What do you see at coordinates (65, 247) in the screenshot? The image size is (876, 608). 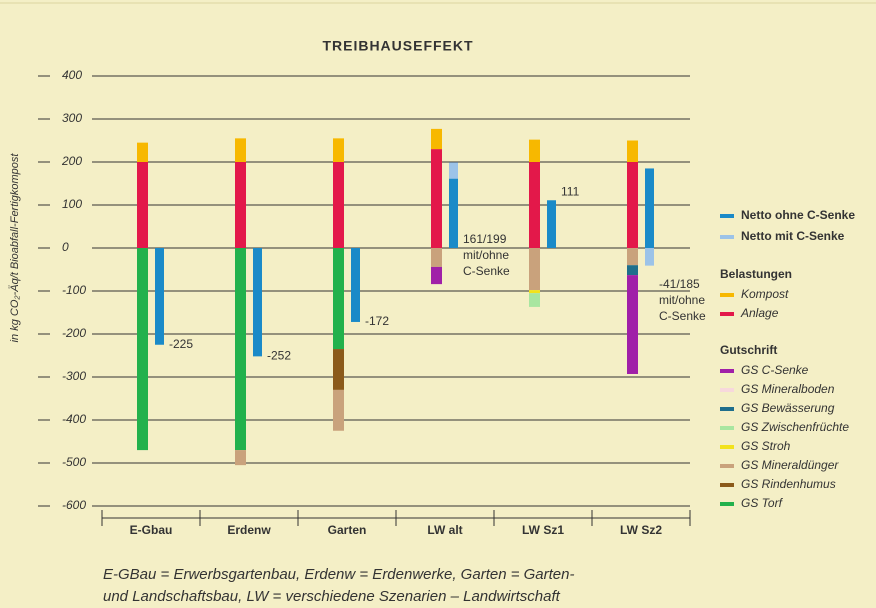 I see `y-tick-label: 0` at bounding box center [65, 247].